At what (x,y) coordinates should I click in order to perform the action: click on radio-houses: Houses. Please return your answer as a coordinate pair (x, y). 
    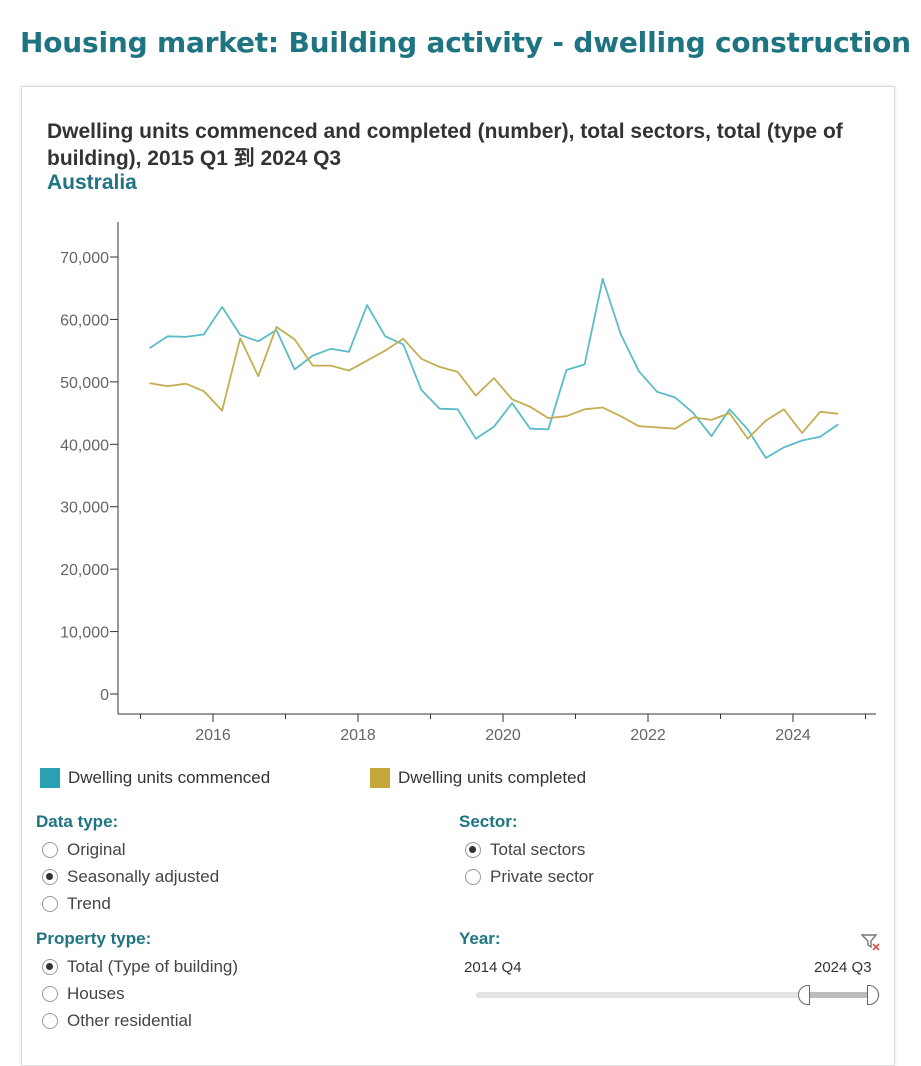
    Looking at the image, I should click on (83, 994).